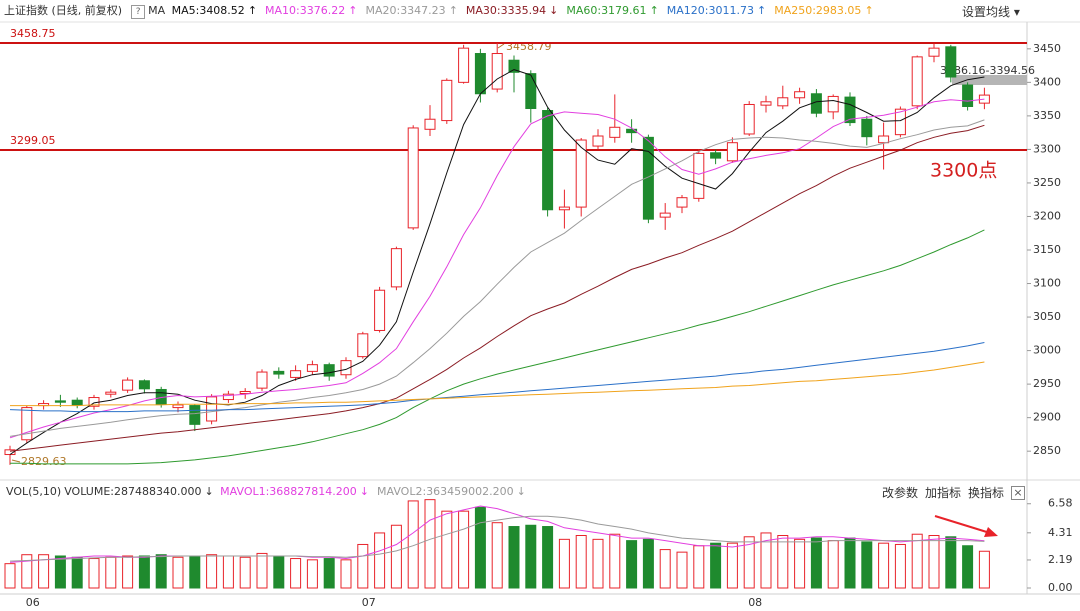 The height and width of the screenshot is (611, 1080). Describe the element at coordinates (1060, 532) in the screenshot. I see `y-tick-label: 4.31` at that location.